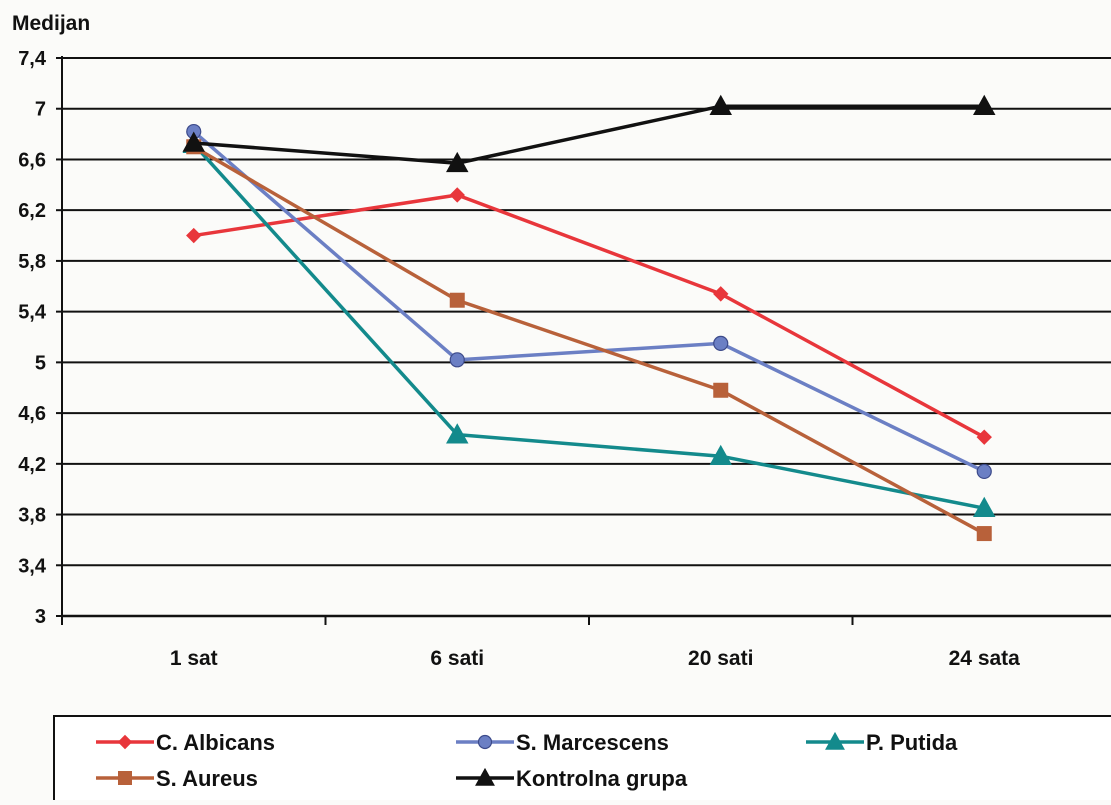  I want to click on legend-entry: Kontrolna grupa, so click(572, 778).